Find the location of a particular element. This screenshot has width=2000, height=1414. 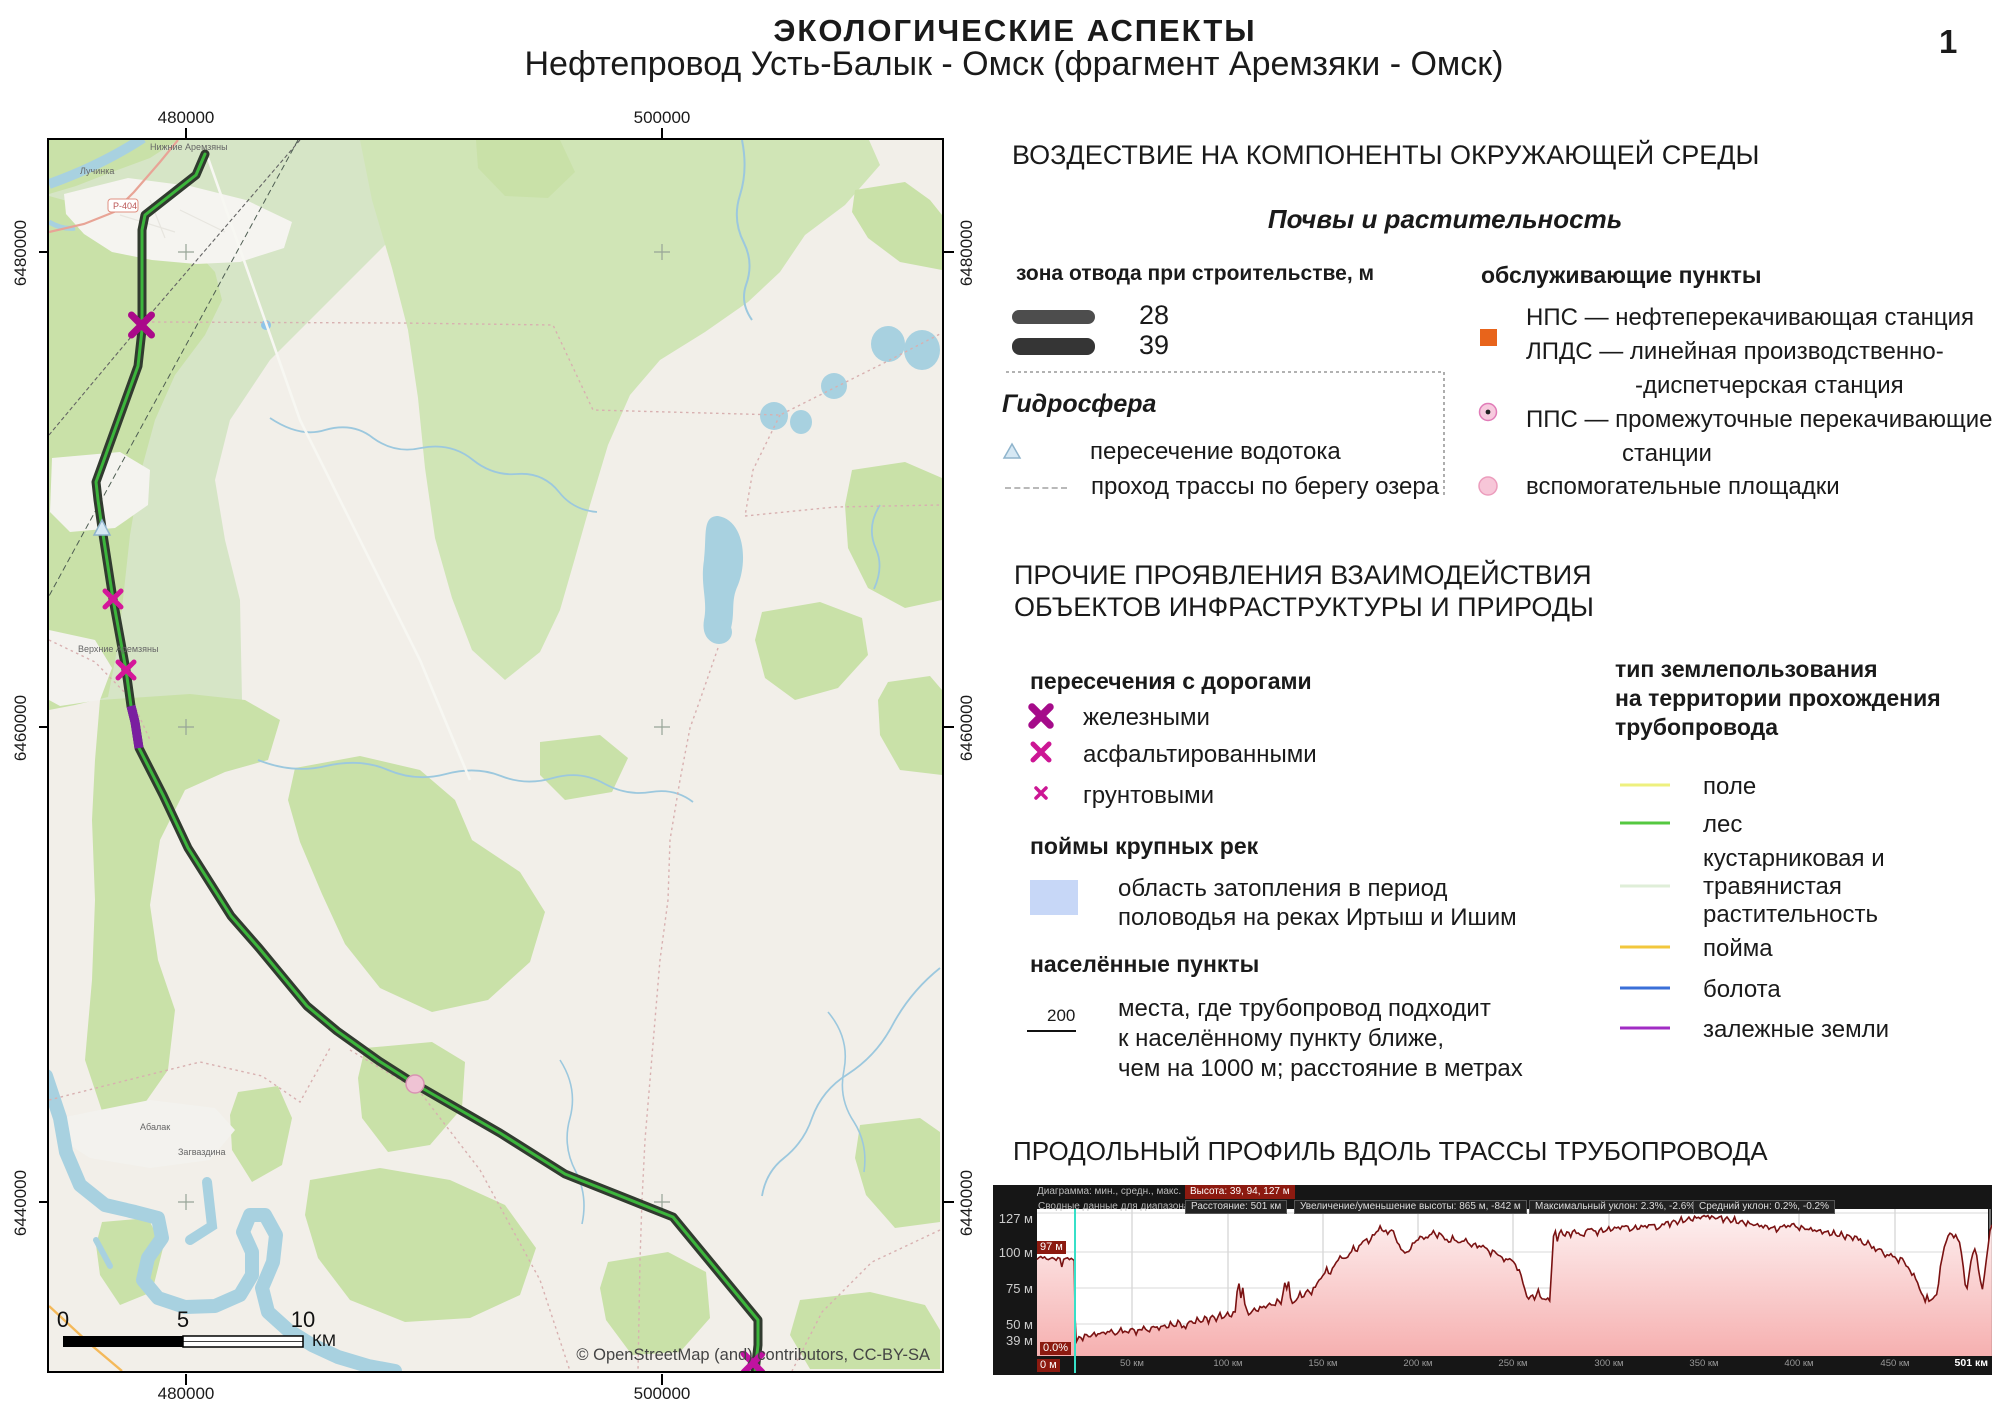

svg-text: 10 is located at coordinates (303, 1319).